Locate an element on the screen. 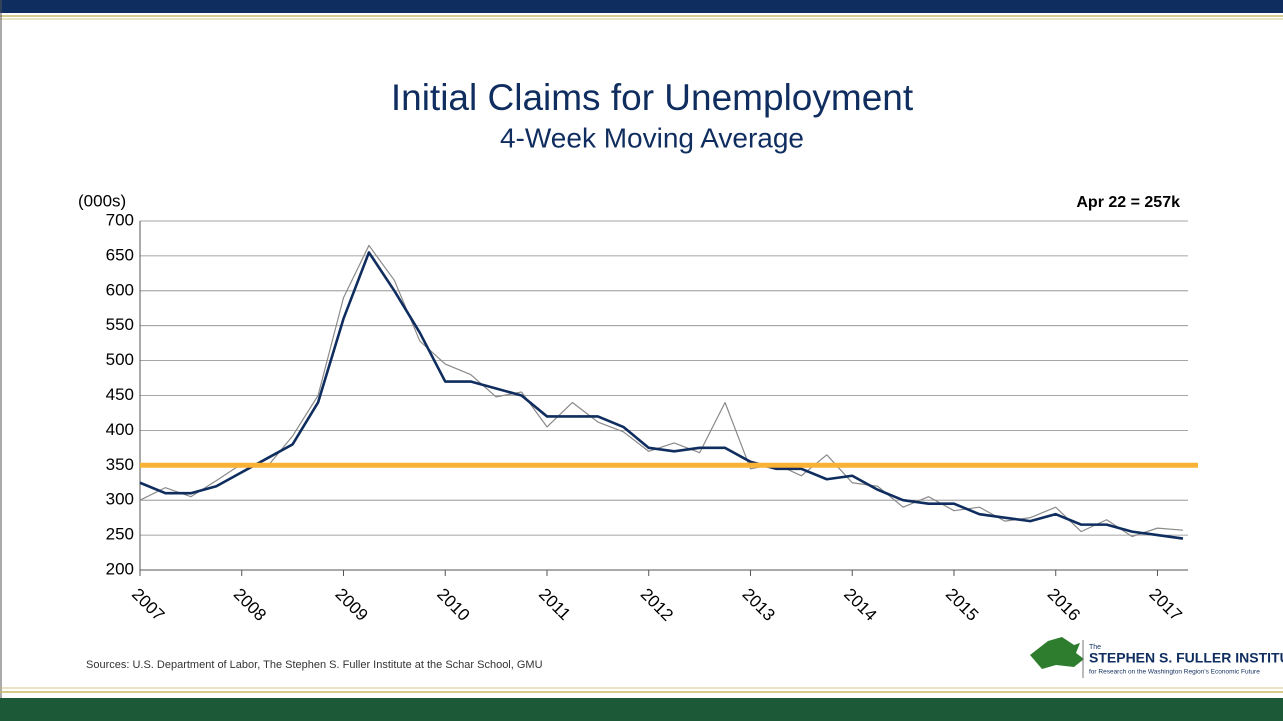 The image size is (1283, 721). chart-subtitle: 4-Week Moving Average is located at coordinates (652, 137).